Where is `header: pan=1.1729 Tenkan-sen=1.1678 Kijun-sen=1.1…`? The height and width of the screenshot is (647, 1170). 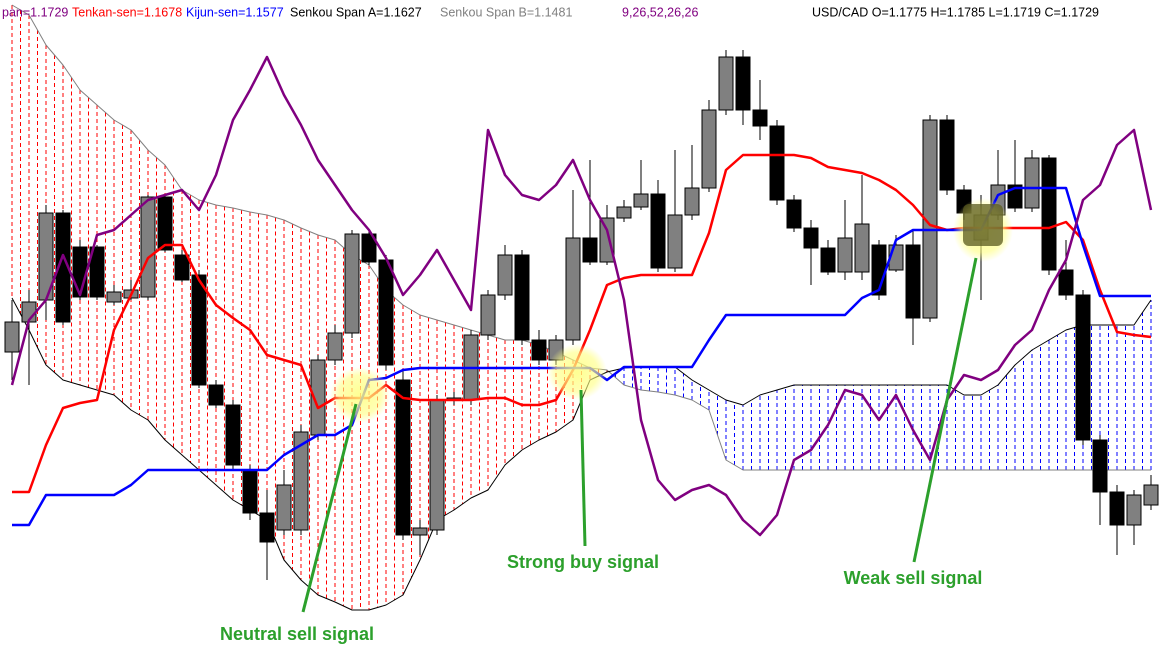
header: pan=1.1729 Tenkan-sen=1.1678 Kijun-sen=1.1… is located at coordinates (550, 12).